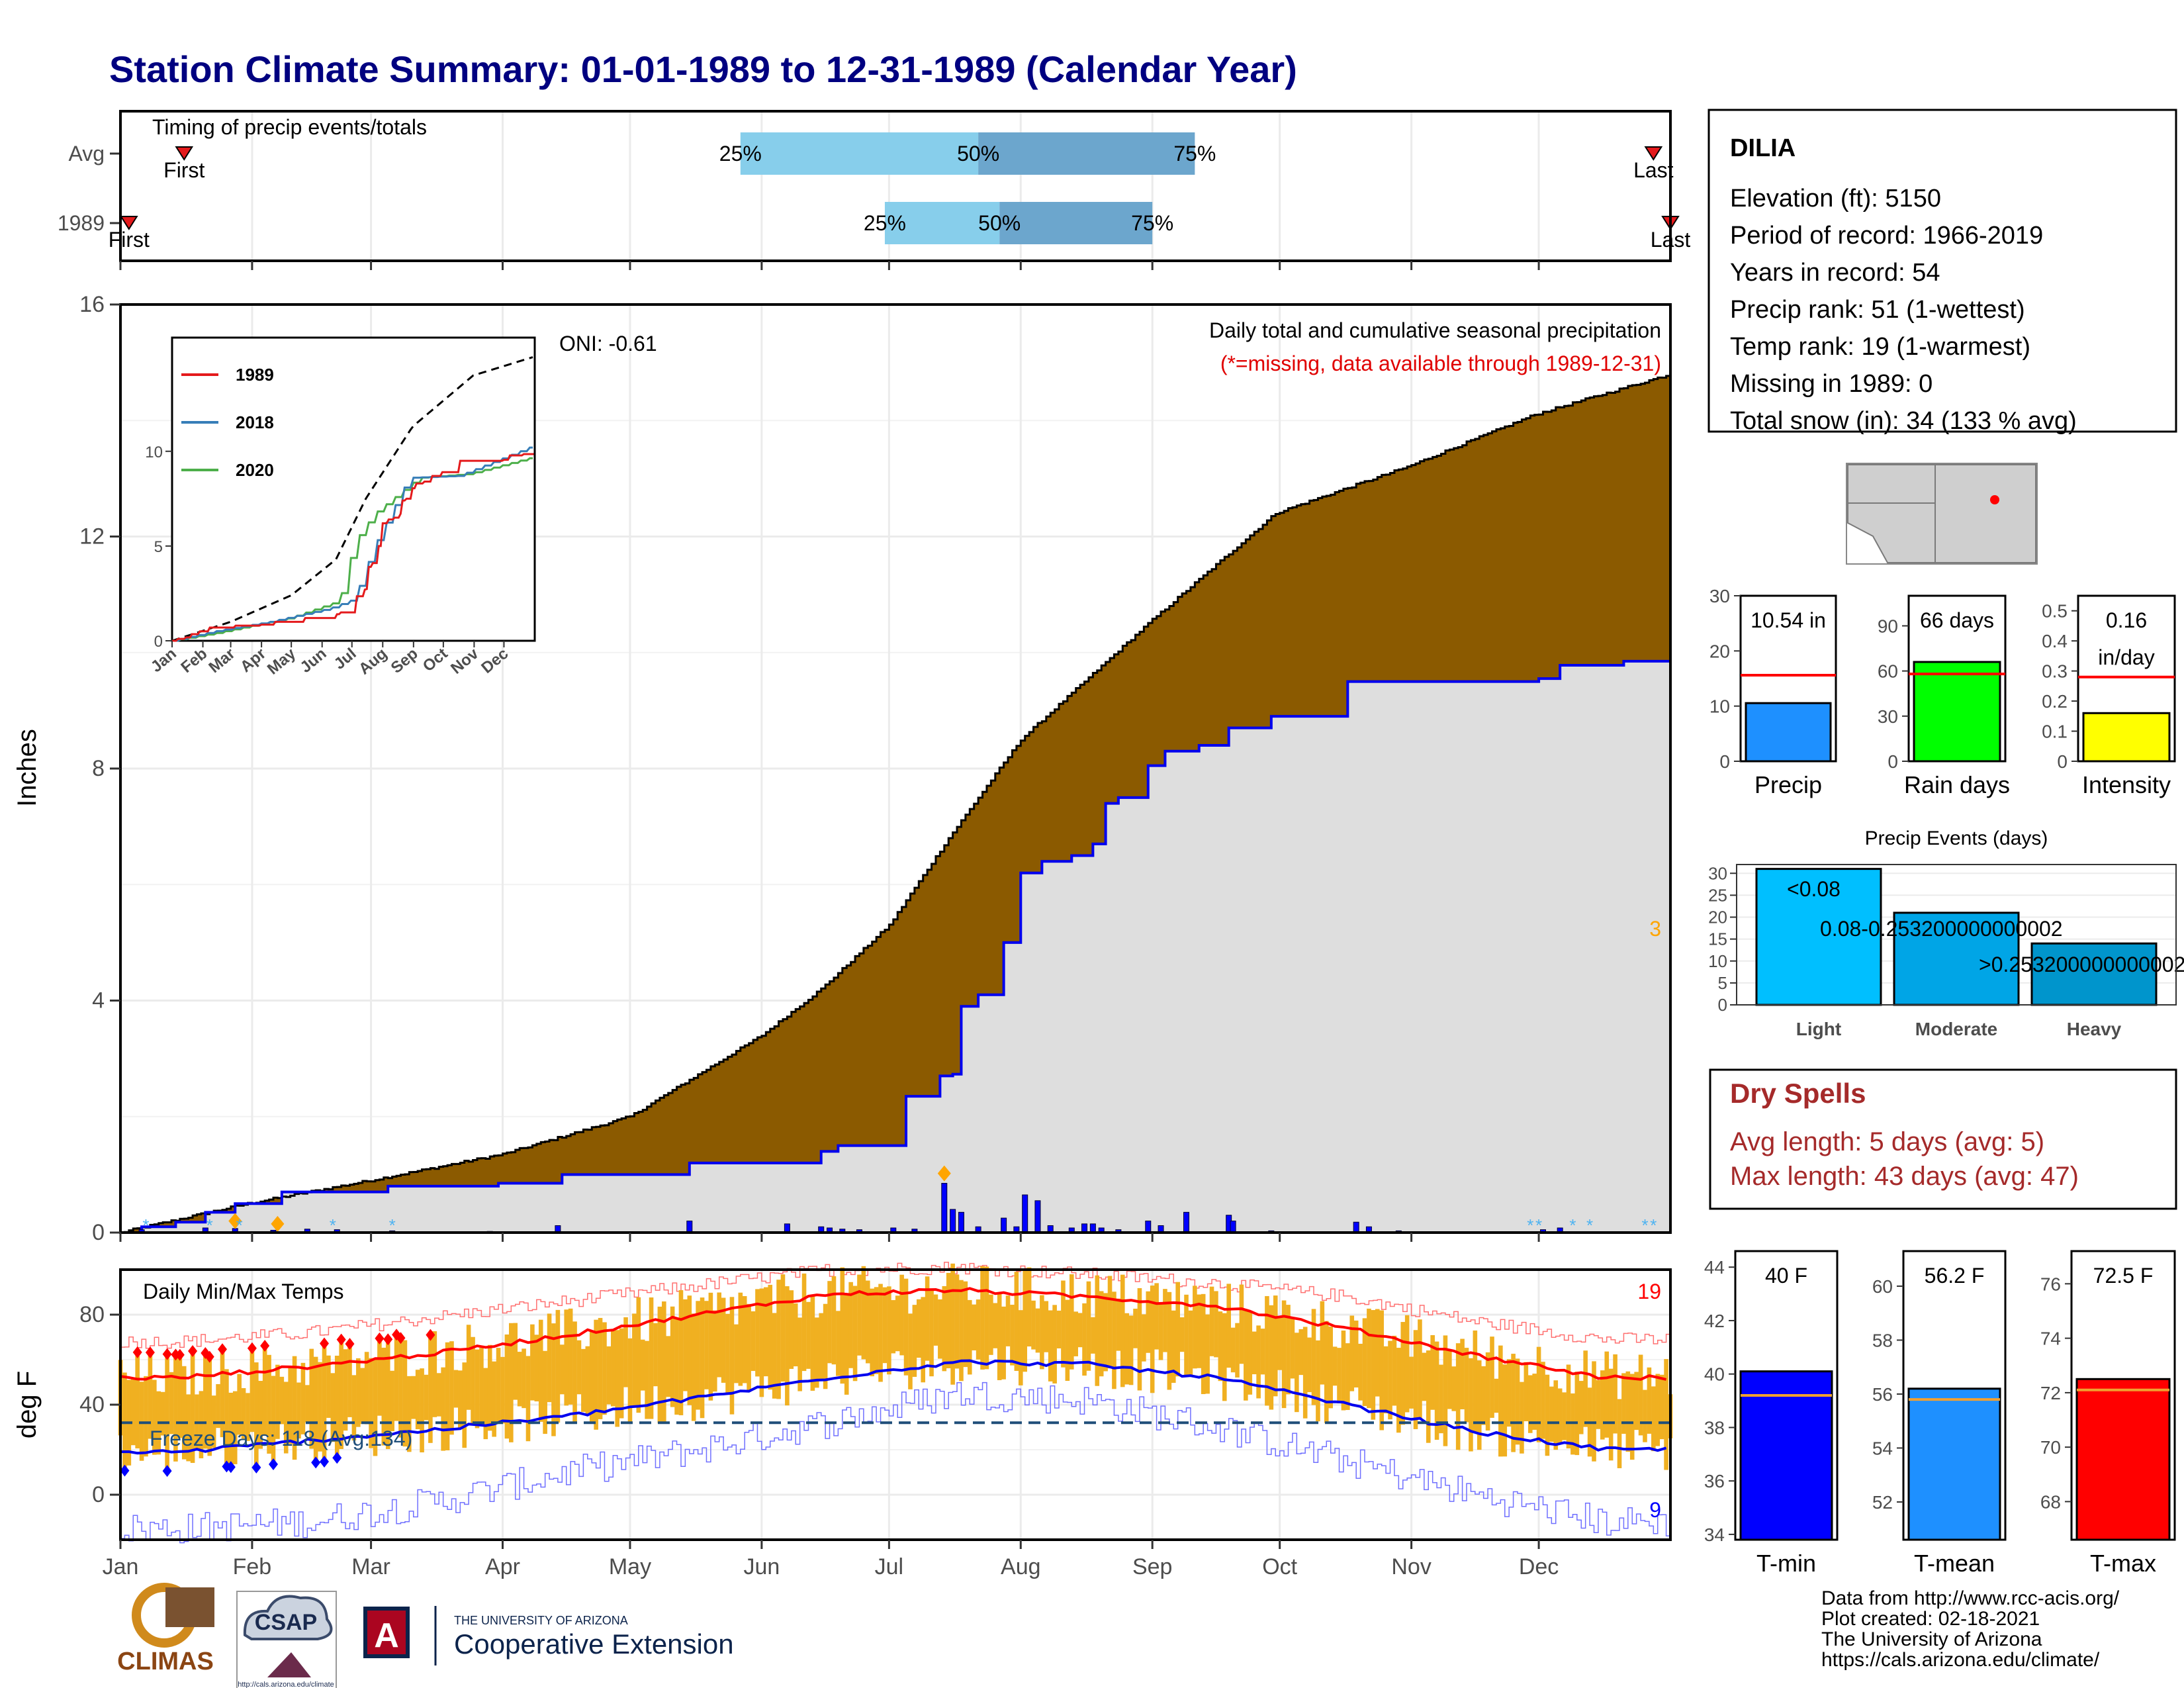 The height and width of the screenshot is (1688, 2184). I want to click on summary-bar-label: Precip, so click(1788, 784).